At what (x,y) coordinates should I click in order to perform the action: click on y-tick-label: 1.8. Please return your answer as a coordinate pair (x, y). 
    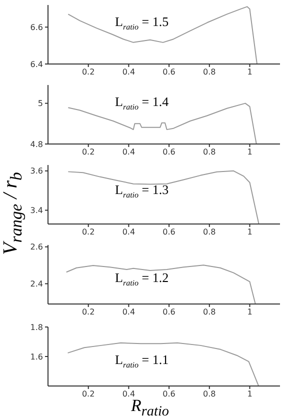
    Looking at the image, I should click on (36, 327).